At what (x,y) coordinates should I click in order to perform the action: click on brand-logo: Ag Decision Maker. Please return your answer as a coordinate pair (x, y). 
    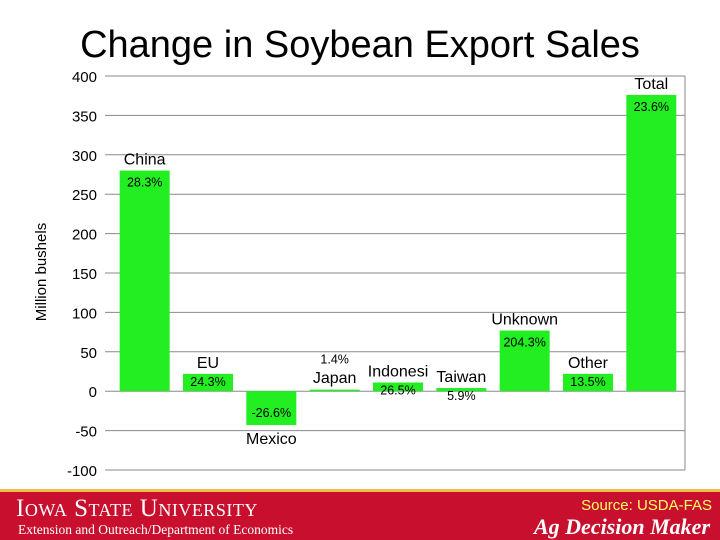
    Looking at the image, I should click on (622, 526).